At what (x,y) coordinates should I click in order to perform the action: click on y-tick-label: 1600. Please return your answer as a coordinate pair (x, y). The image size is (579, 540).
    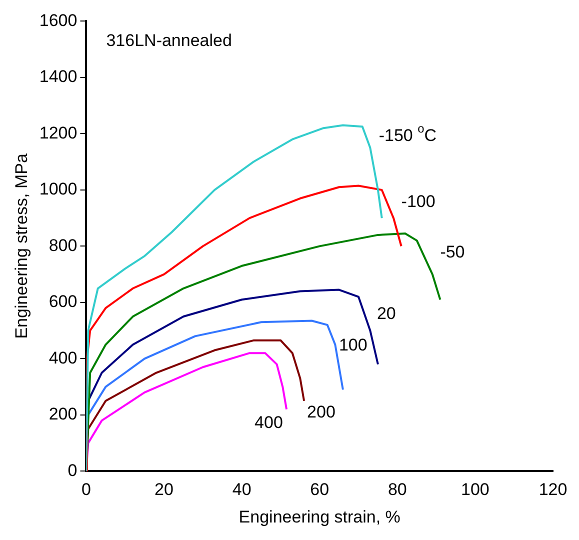
    Looking at the image, I should click on (58, 20).